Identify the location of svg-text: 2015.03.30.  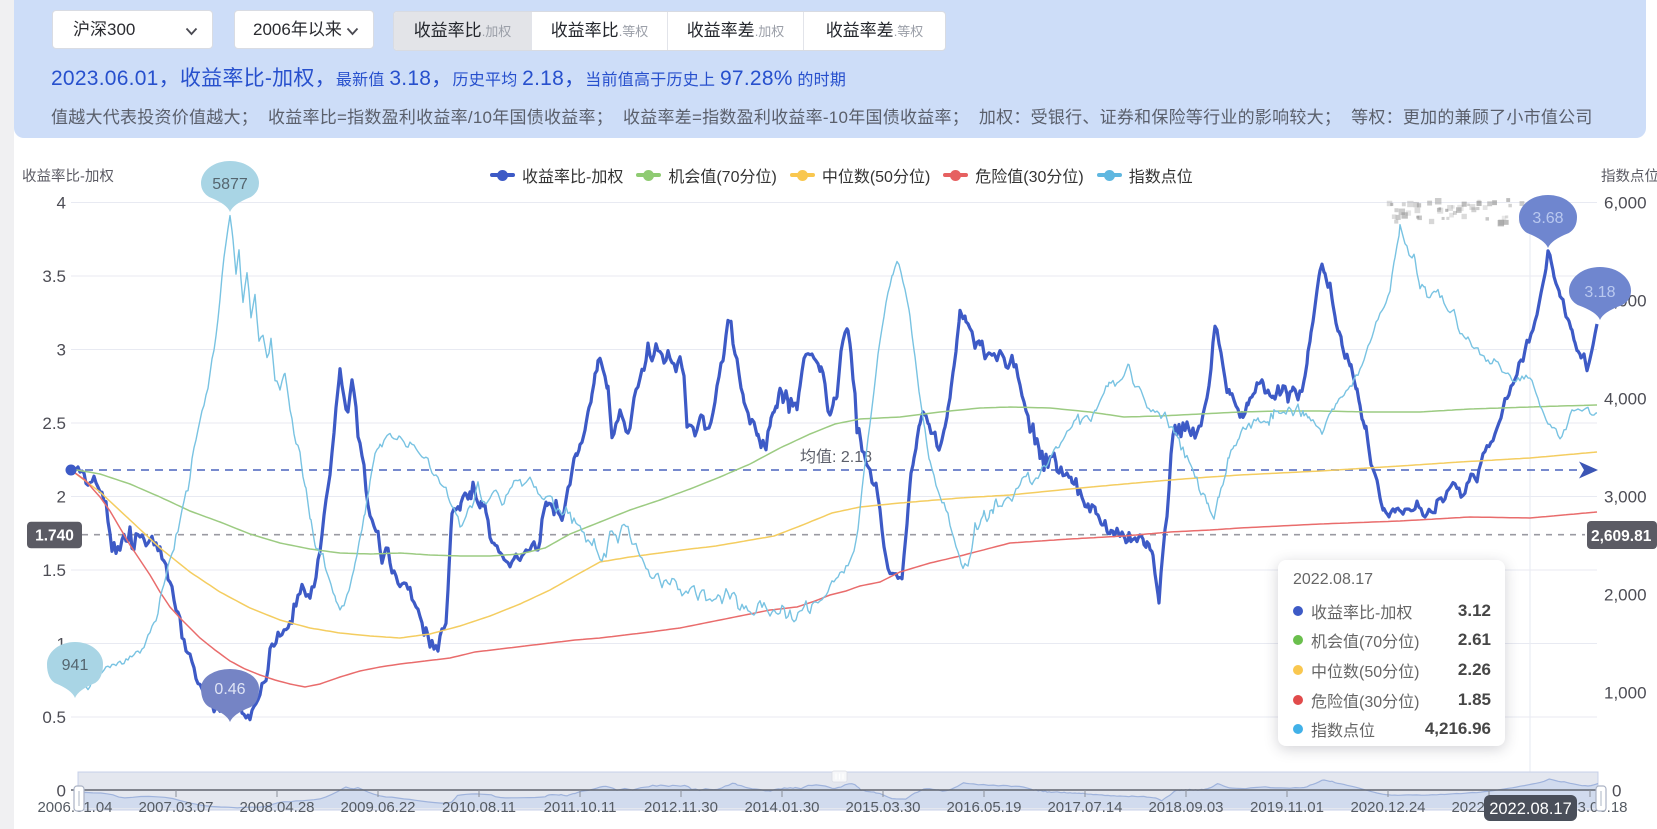
(882, 807).